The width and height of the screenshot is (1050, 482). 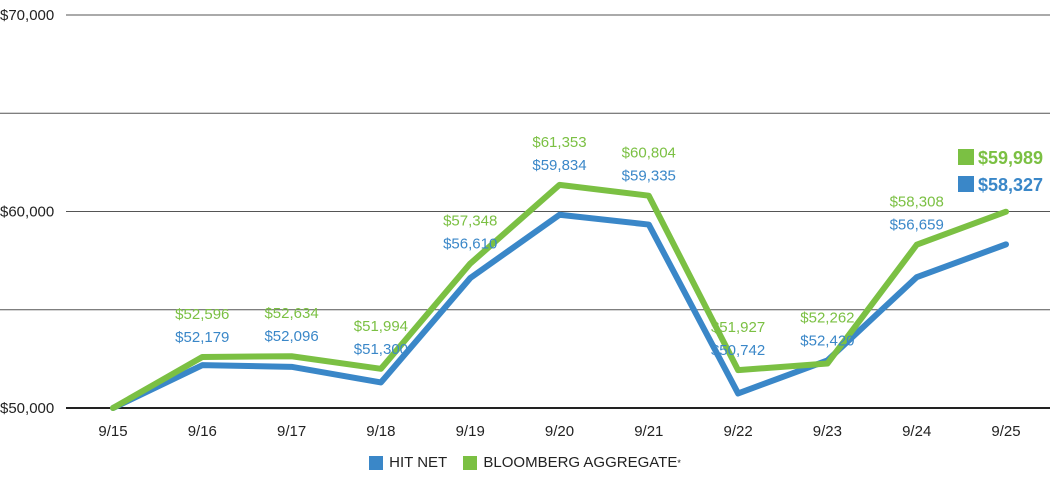 What do you see at coordinates (827, 340) in the screenshot?
I see `data-label-hit-net: $52,420` at bounding box center [827, 340].